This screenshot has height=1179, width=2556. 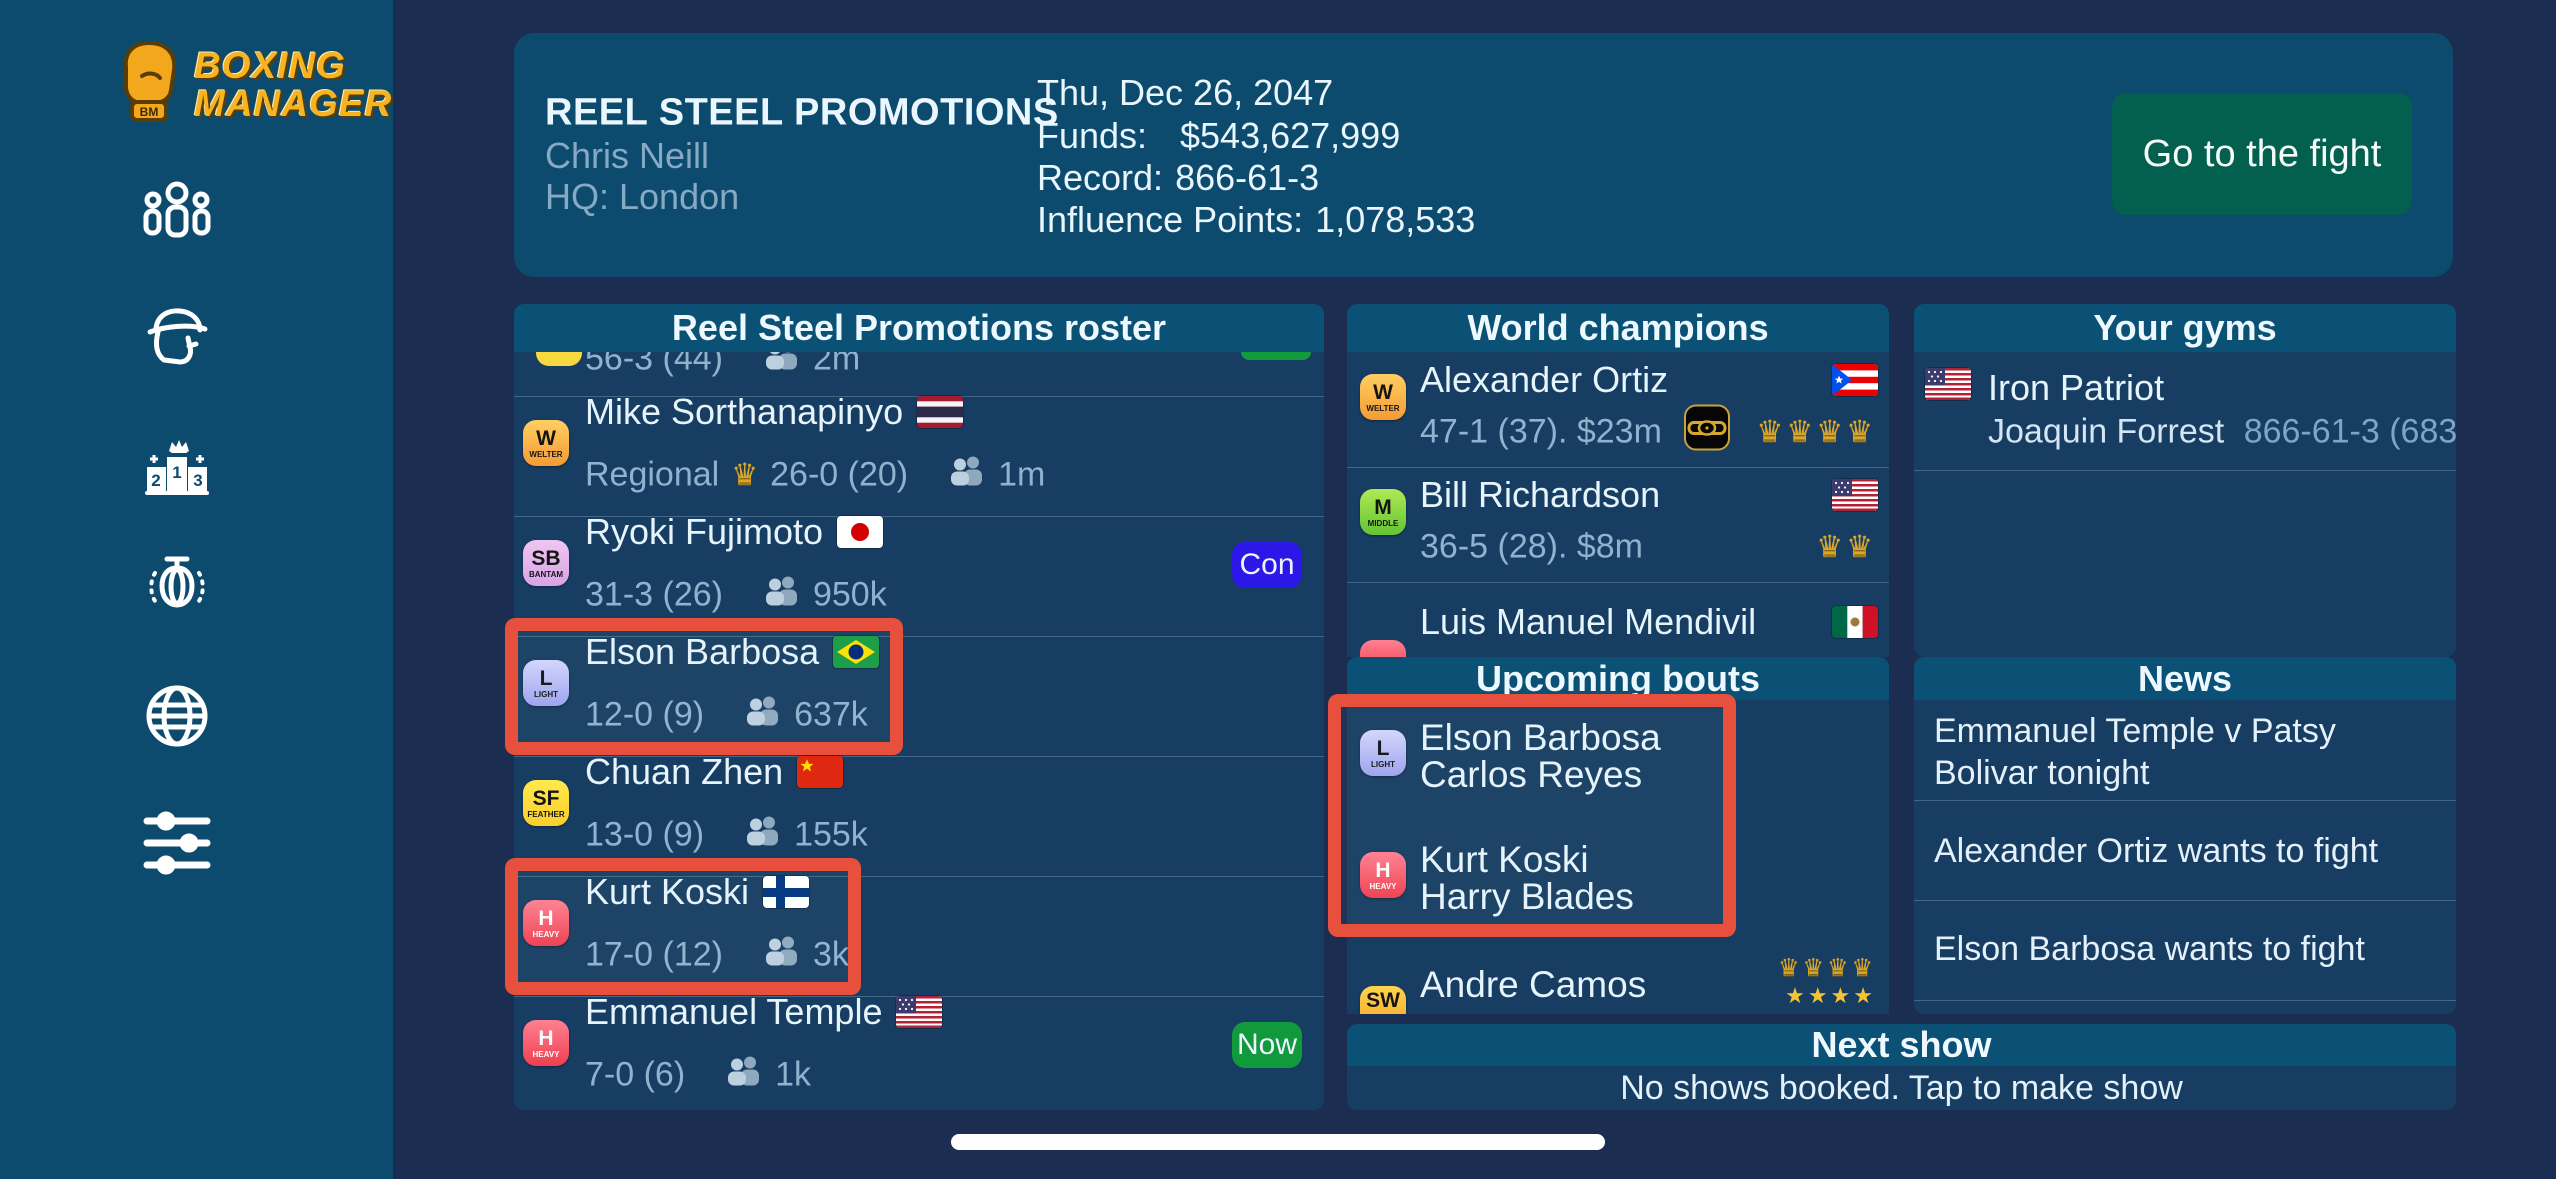 What do you see at coordinates (652, 474) in the screenshot?
I see `regional-title: Regional` at bounding box center [652, 474].